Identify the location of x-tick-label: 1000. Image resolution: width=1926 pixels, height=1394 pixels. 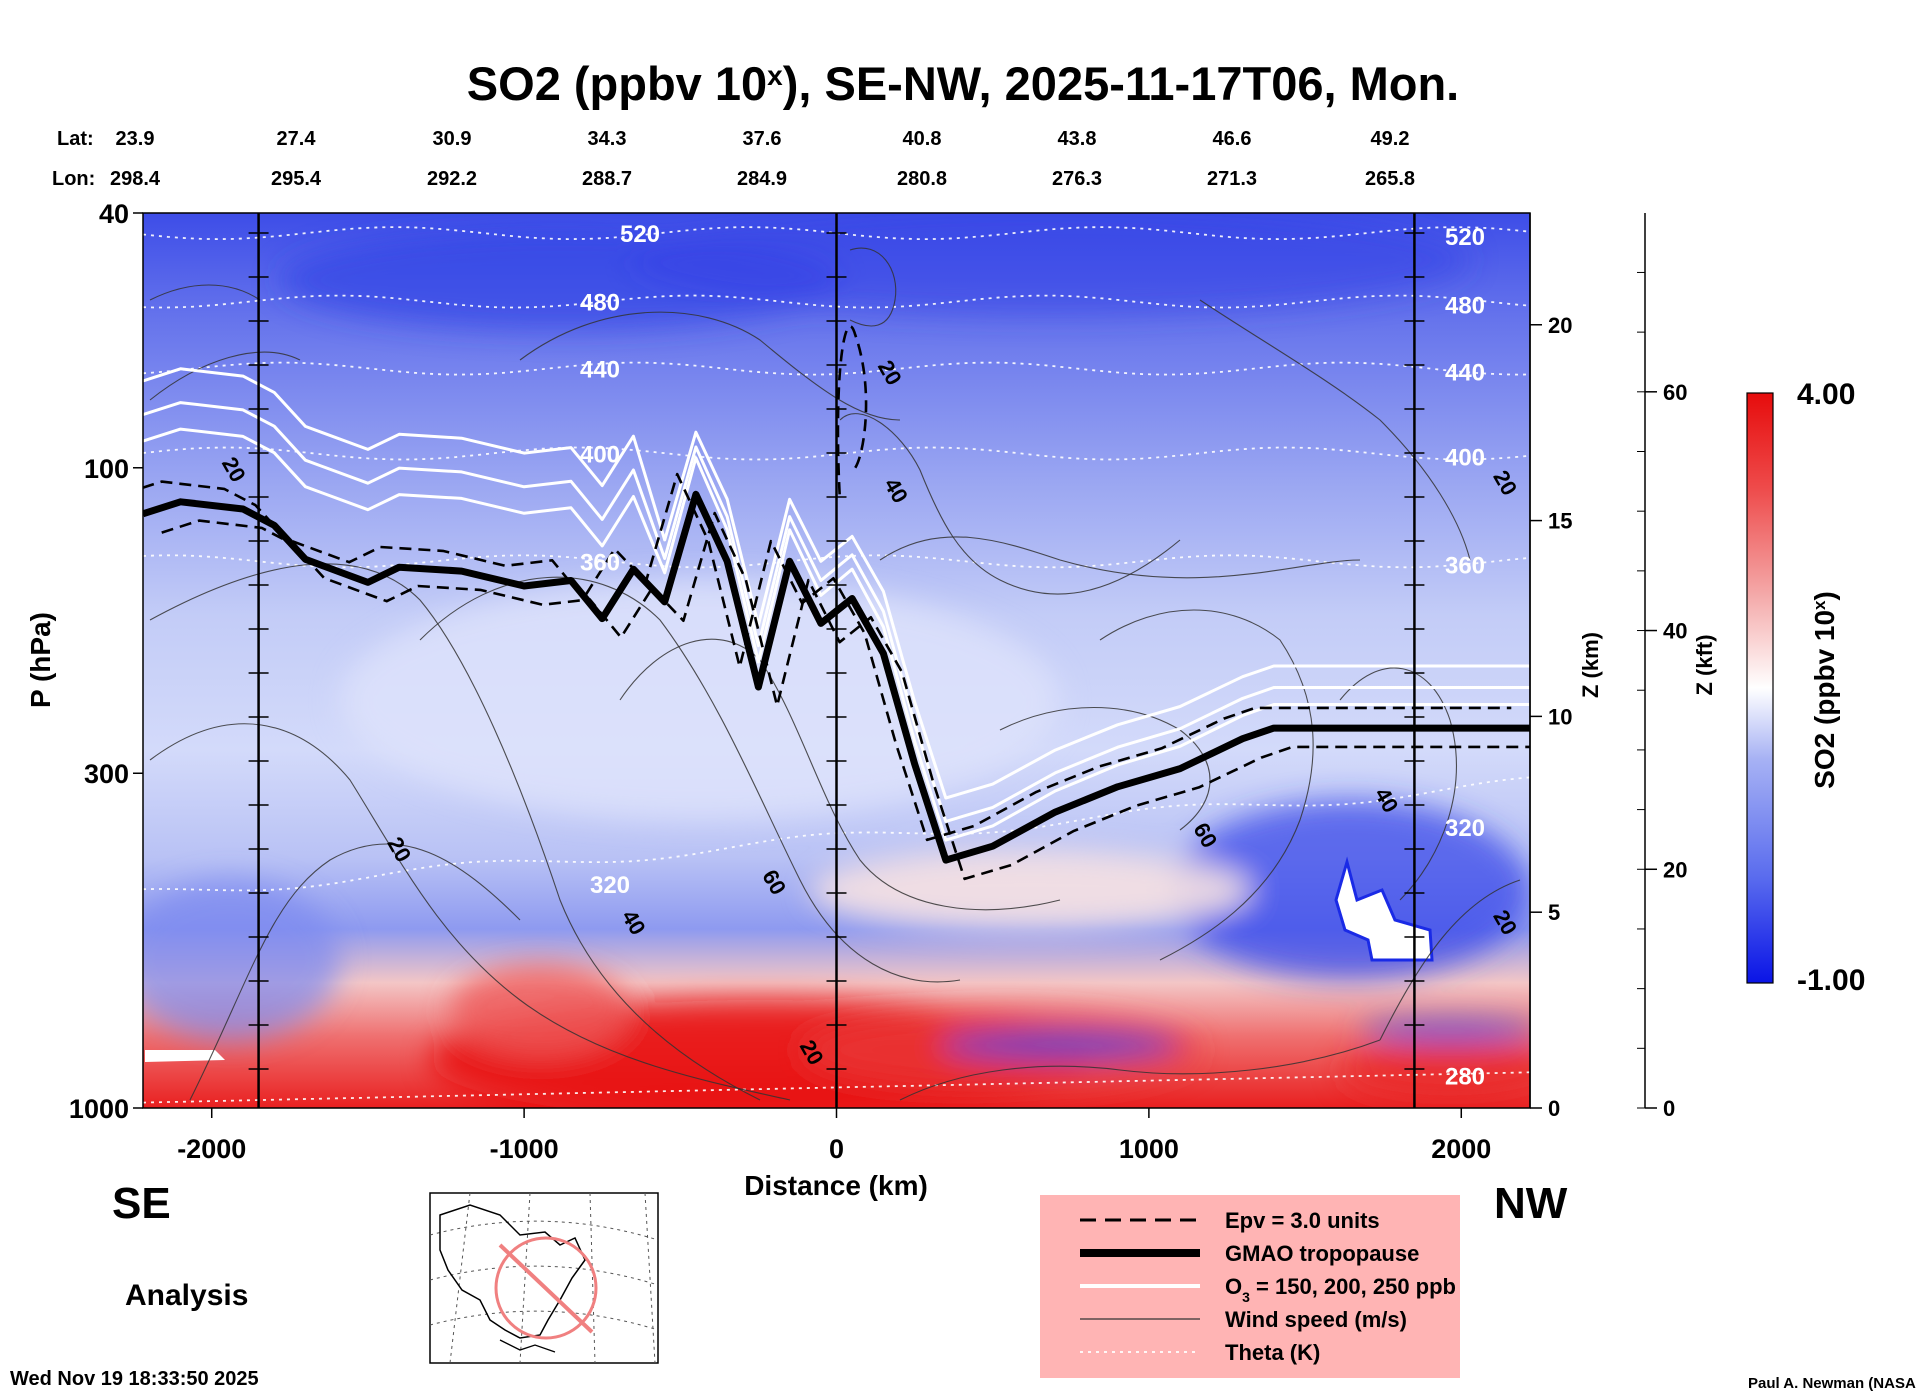
(1149, 1149).